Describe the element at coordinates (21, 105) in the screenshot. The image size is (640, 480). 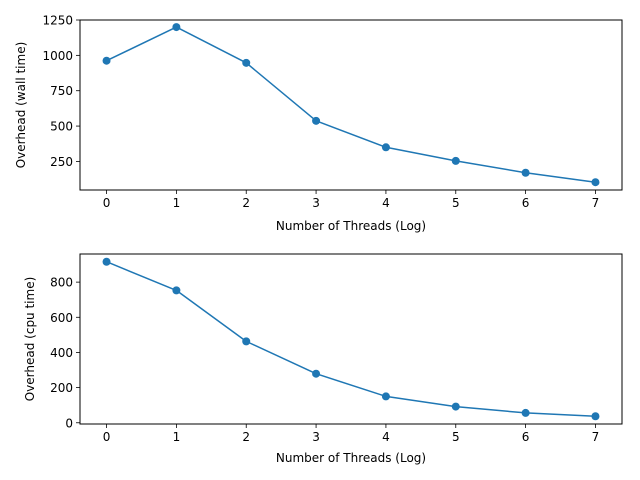
I see `y-axis-label: Overhead (wall time)` at that location.